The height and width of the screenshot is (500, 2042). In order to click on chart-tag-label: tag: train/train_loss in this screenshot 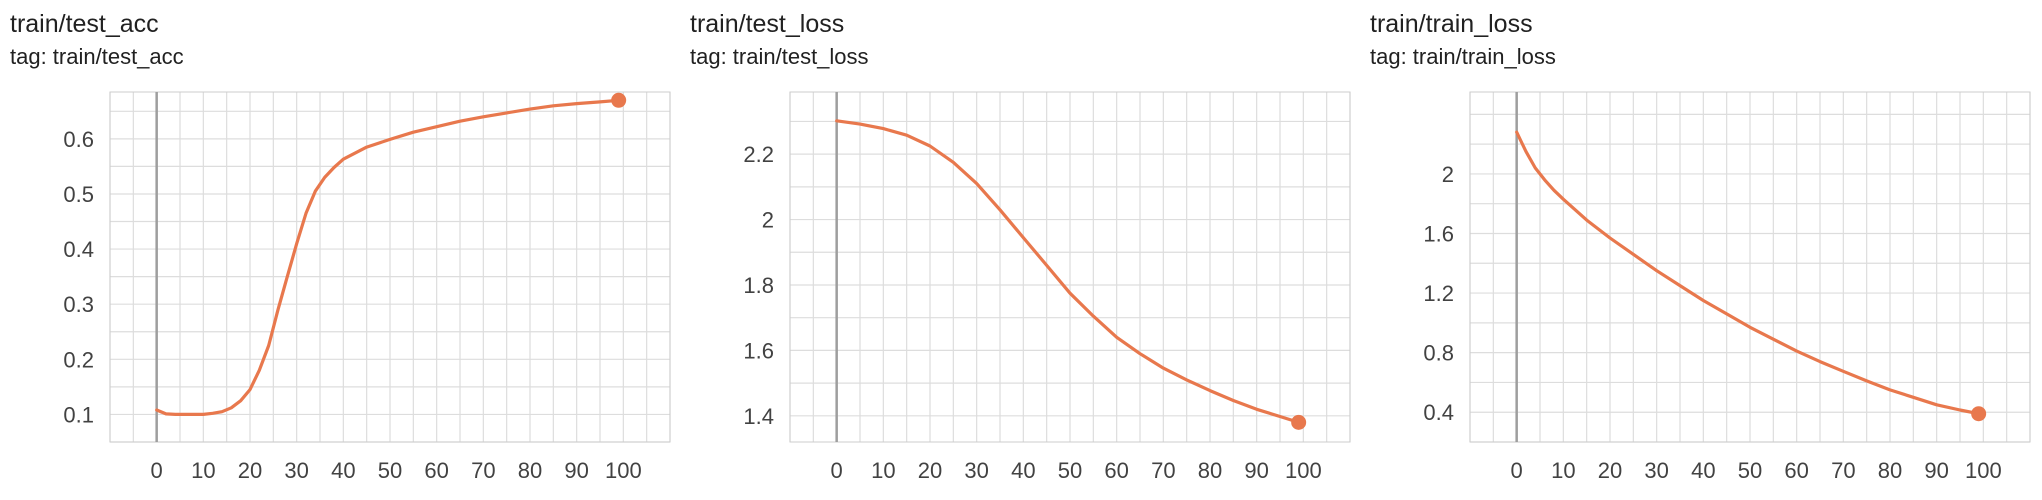, I will do `click(1463, 56)`.